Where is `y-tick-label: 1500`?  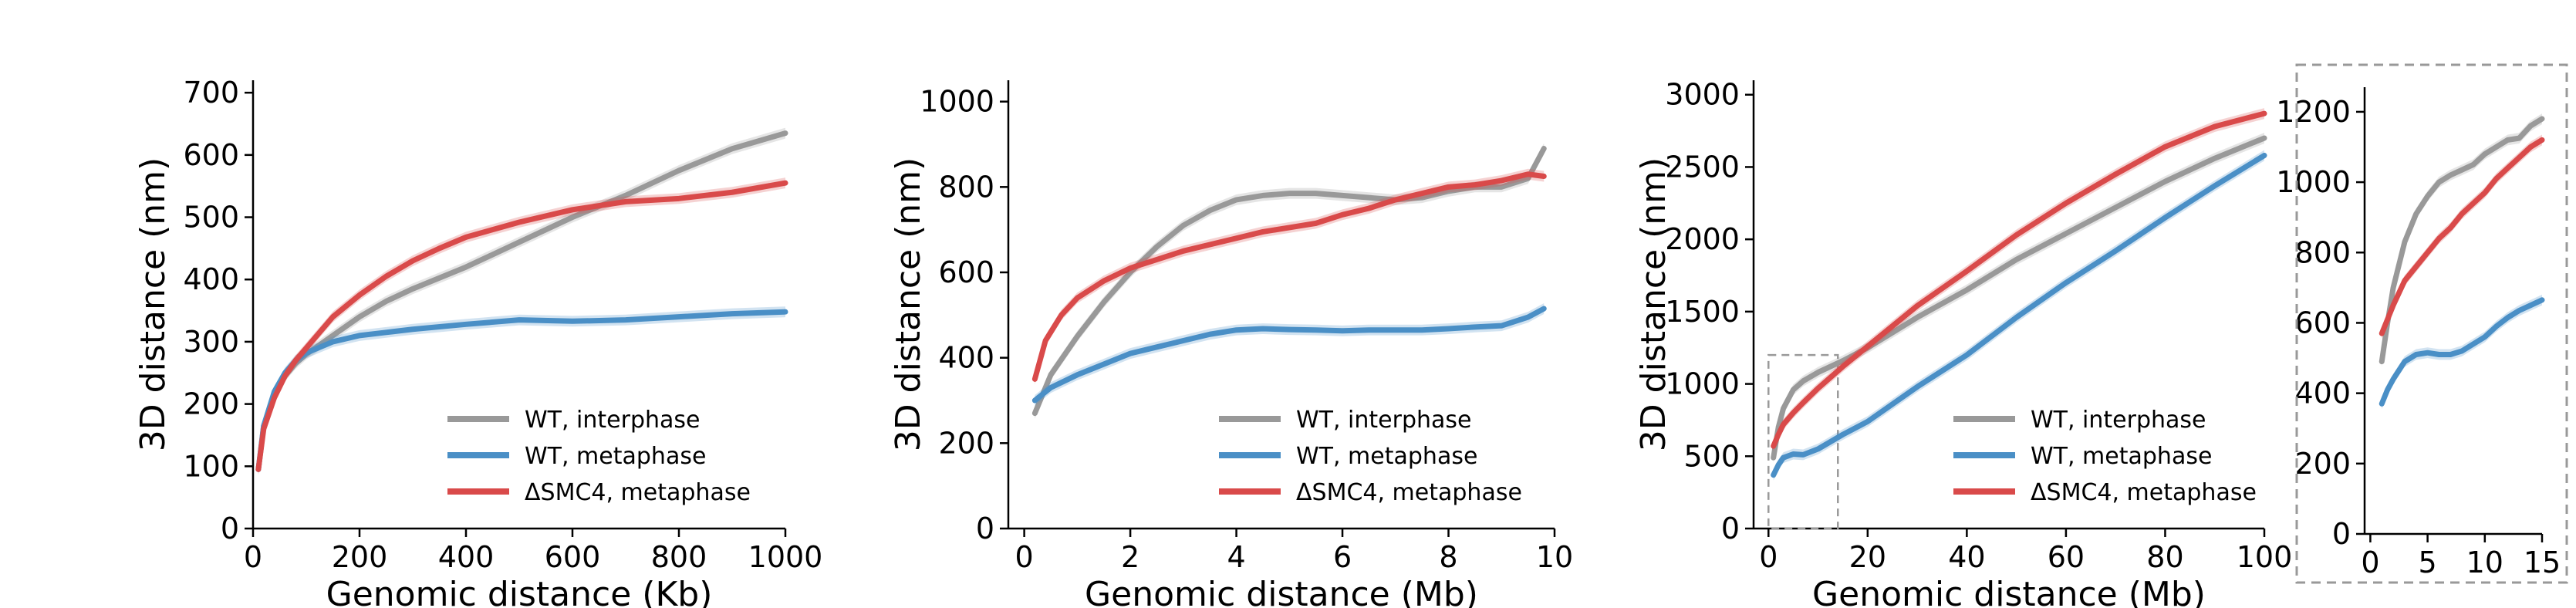
y-tick-label: 1500 is located at coordinates (1702, 312).